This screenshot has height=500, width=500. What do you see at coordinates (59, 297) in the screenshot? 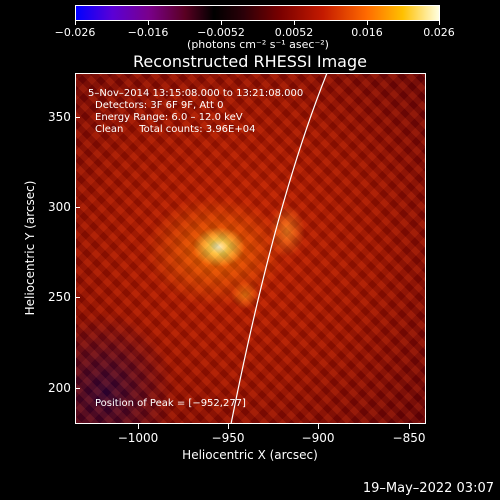
I see `y-tick-label: 250` at bounding box center [59, 297].